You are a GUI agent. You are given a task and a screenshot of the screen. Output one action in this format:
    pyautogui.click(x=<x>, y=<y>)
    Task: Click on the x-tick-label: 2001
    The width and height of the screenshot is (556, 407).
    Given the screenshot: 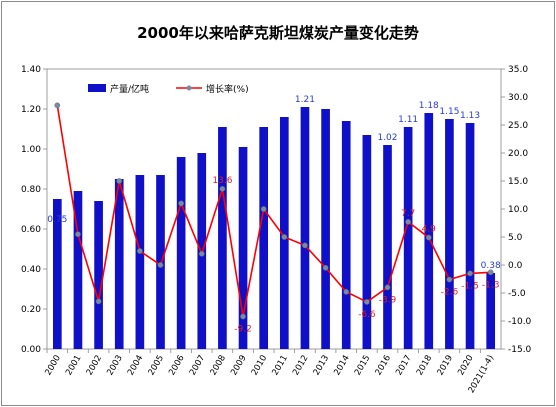 What is the action you would take?
    pyautogui.click(x=73, y=366)
    